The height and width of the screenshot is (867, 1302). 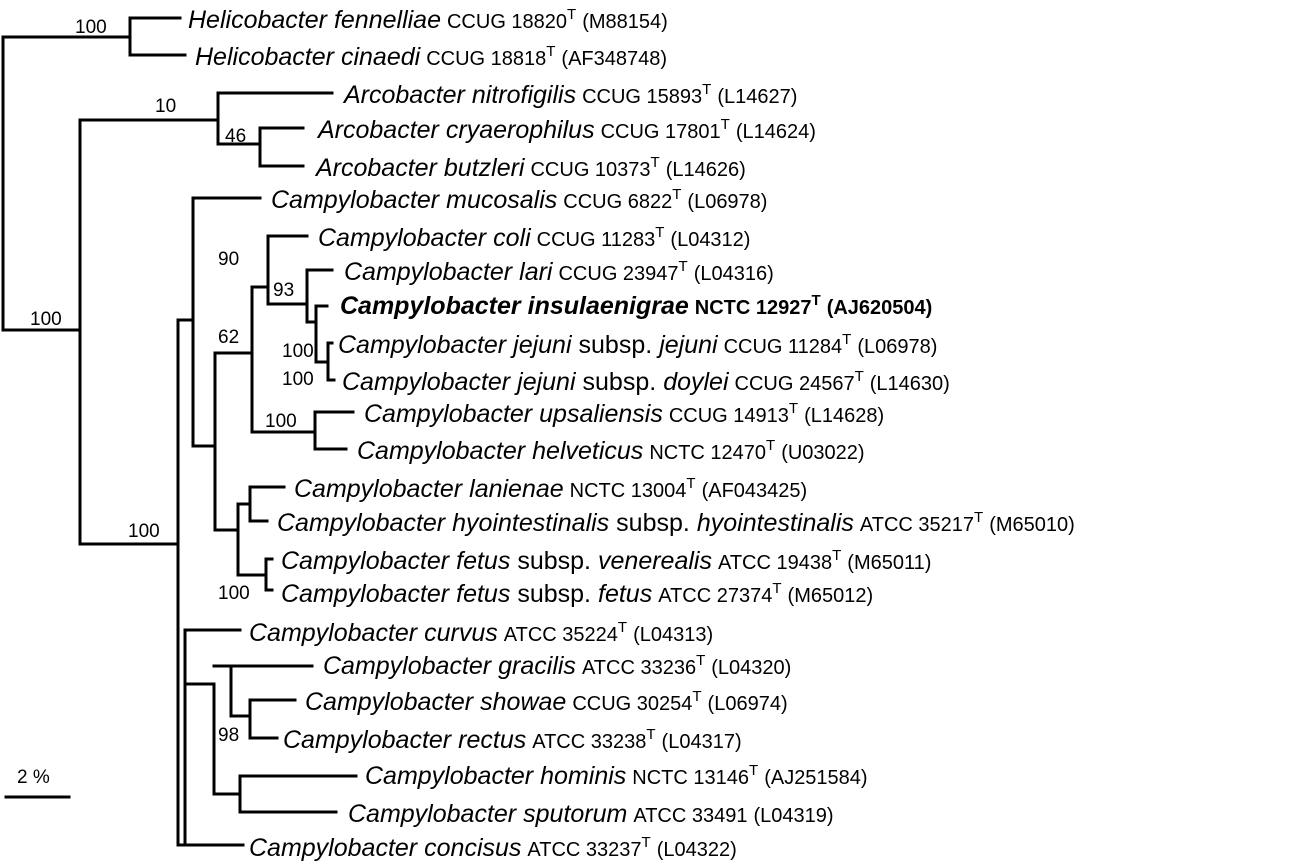 What do you see at coordinates (523, 702) in the screenshot?
I see `leaf-species: showae` at bounding box center [523, 702].